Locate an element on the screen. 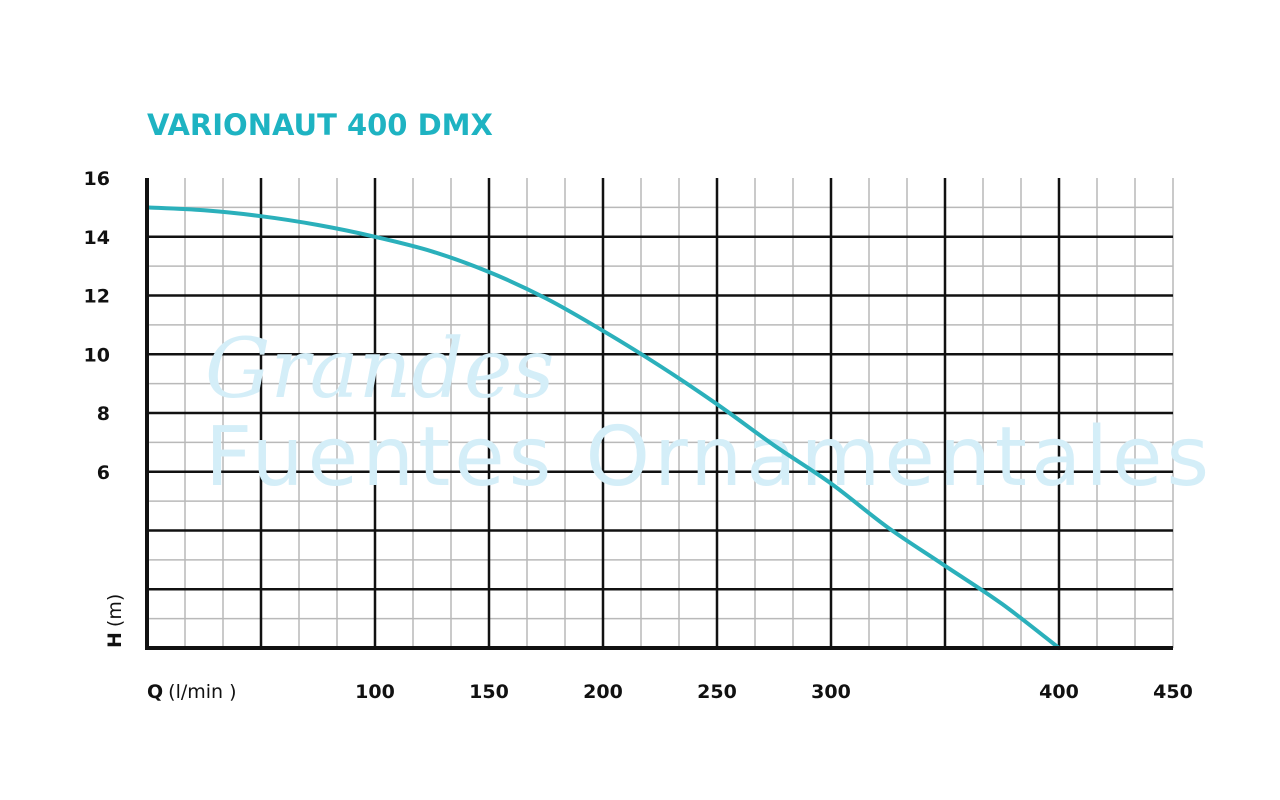  y-axis-label-unit: (m) is located at coordinates (115, 610).